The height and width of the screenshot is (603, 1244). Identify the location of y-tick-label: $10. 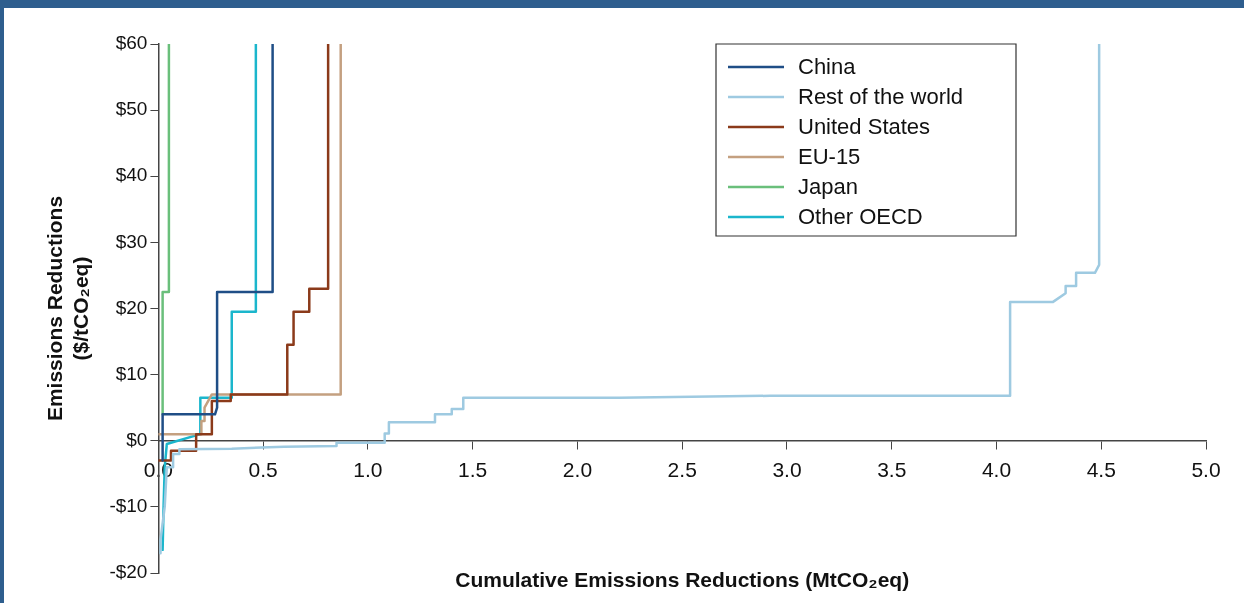
(131, 373).